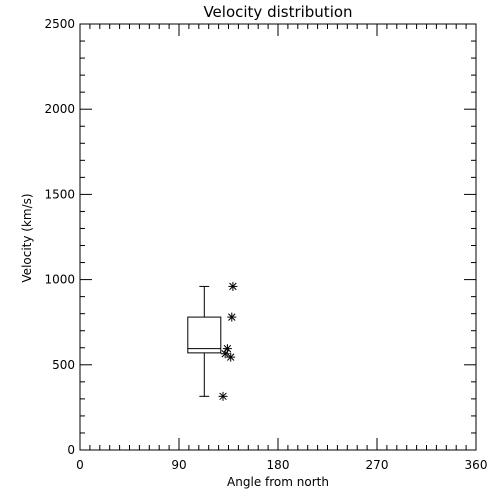 This screenshot has width=500, height=500. What do you see at coordinates (63, 365) in the screenshot?
I see `y-tick-label: 500` at bounding box center [63, 365].